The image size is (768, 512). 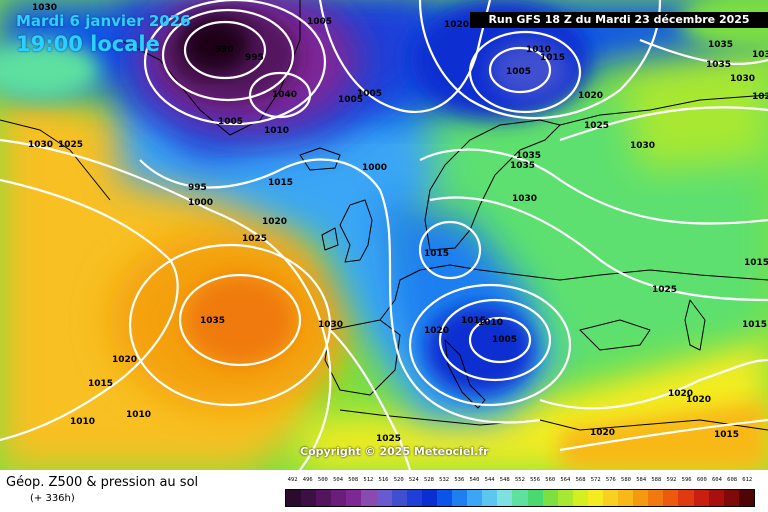 I want to click on coastline-britain, so click(x=356, y=231).